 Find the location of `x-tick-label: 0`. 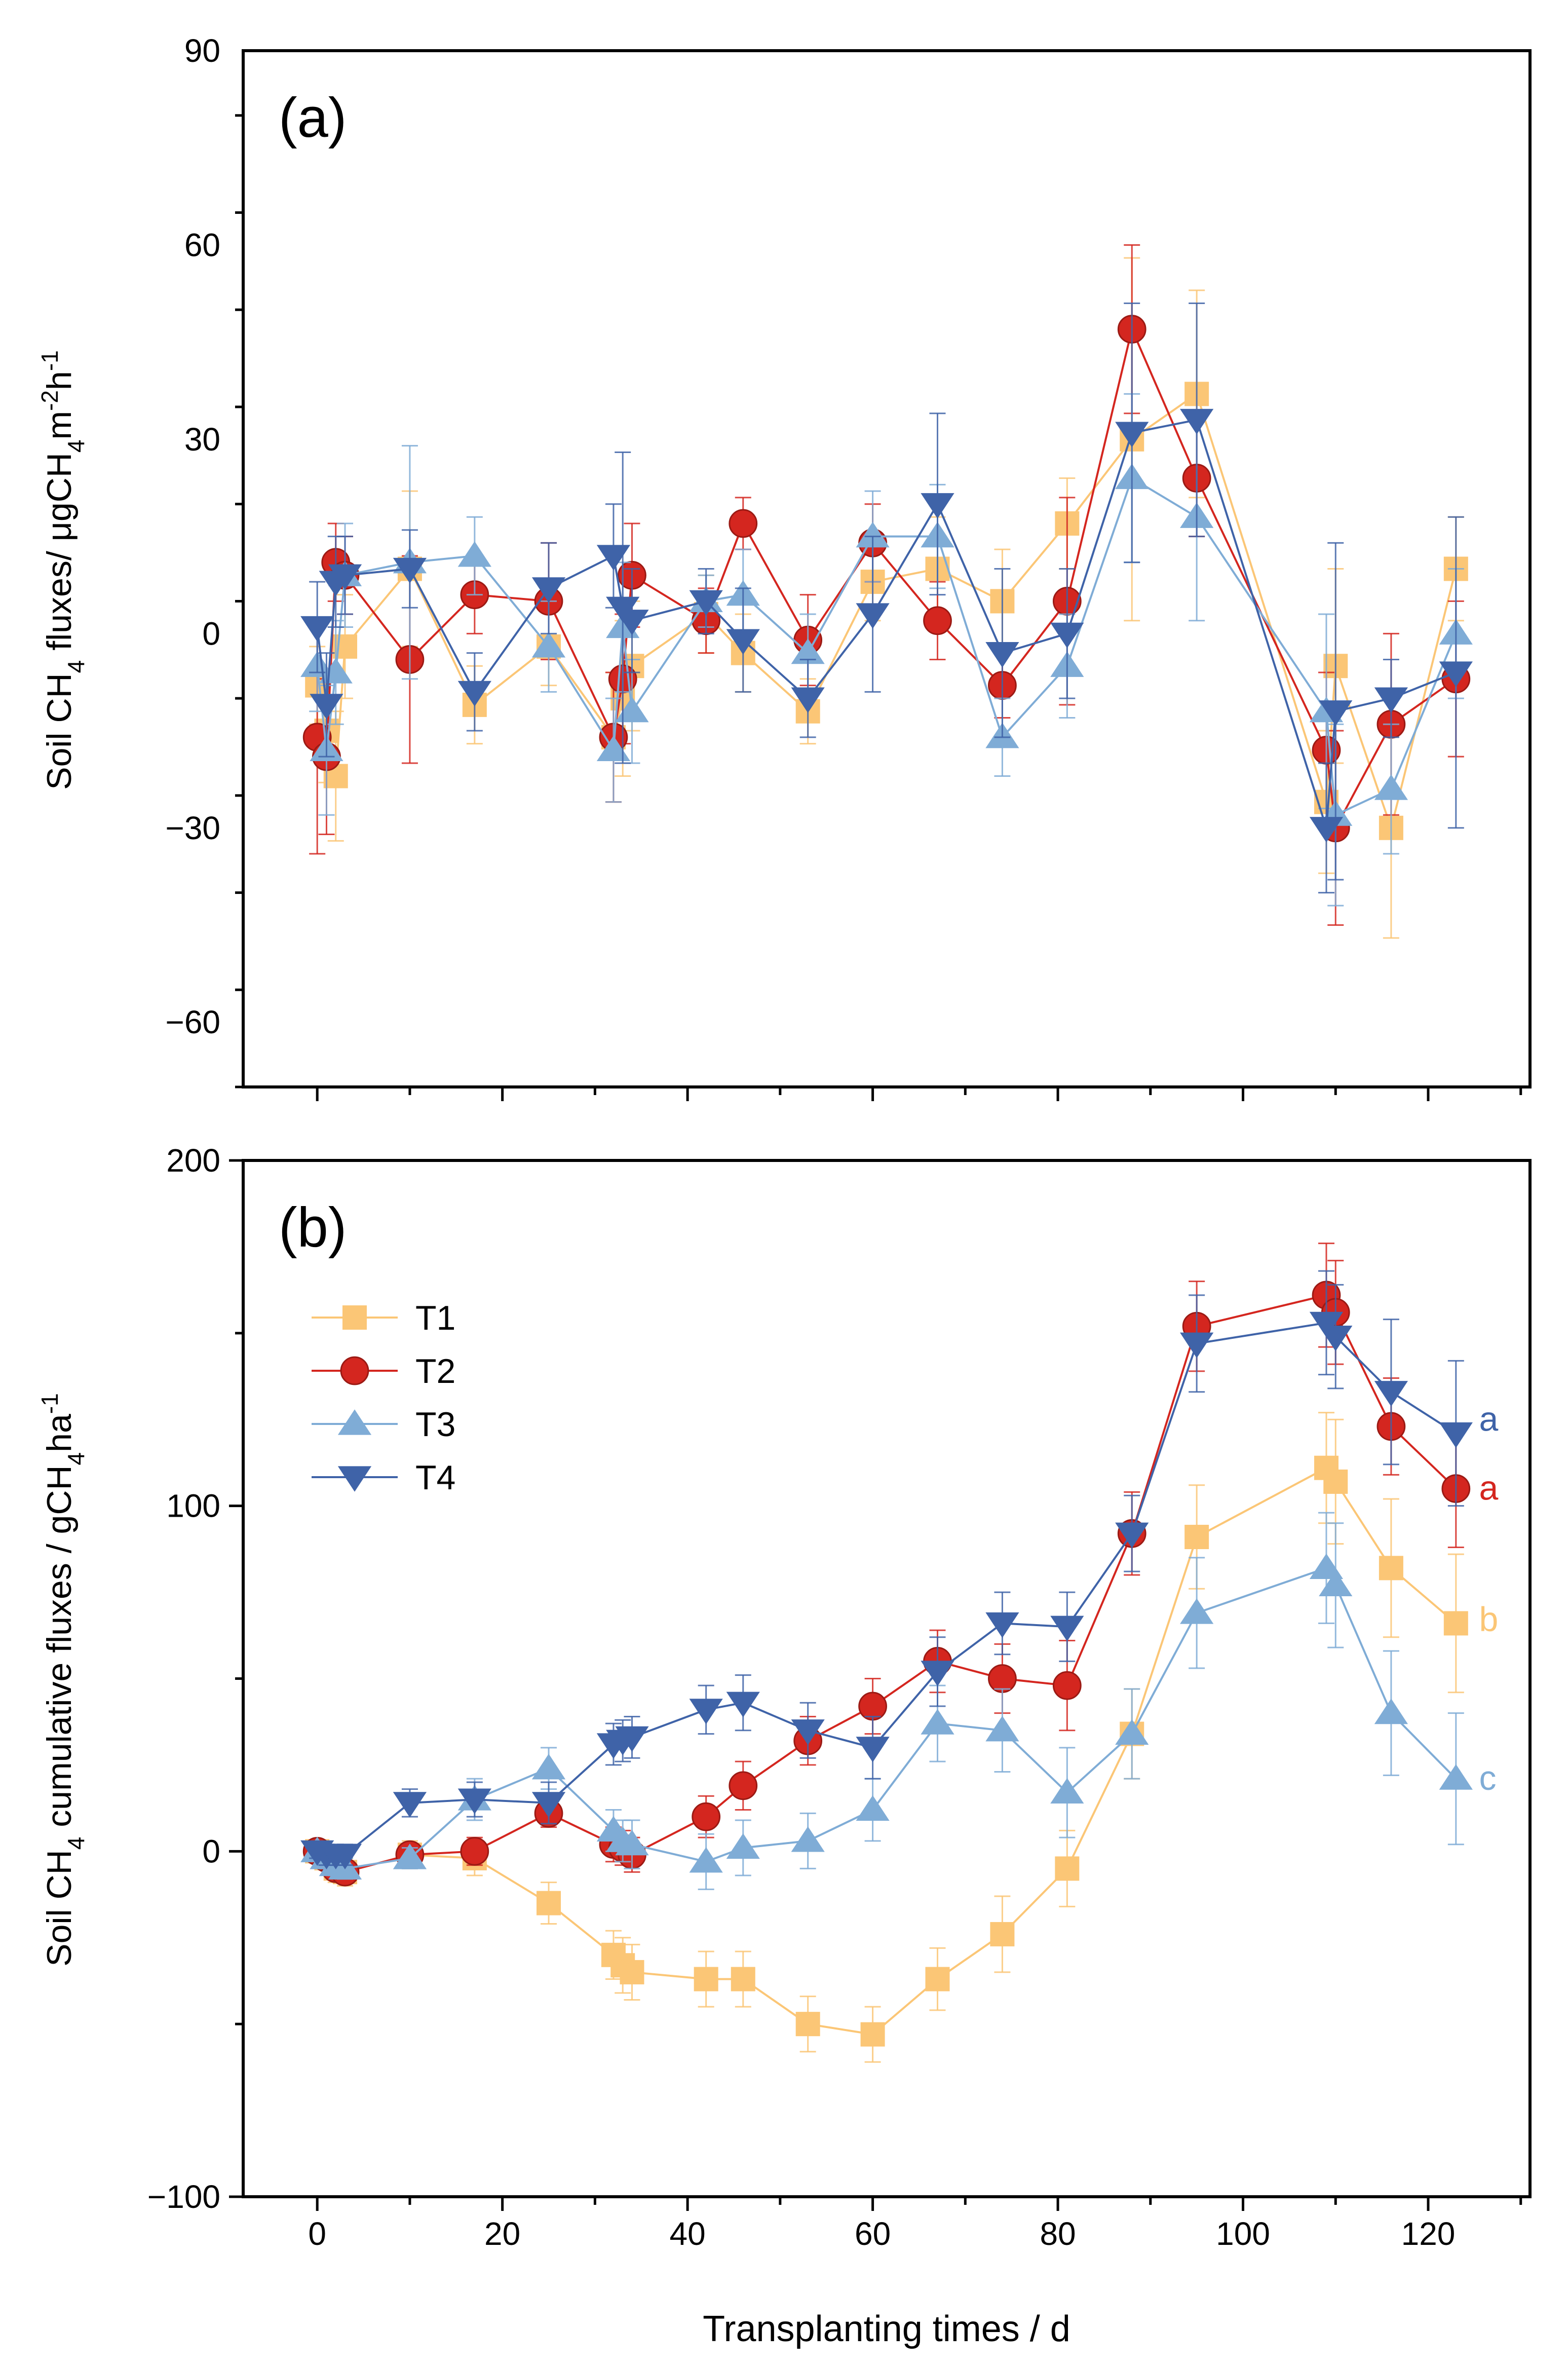

x-tick-label: 0 is located at coordinates (317, 2233).